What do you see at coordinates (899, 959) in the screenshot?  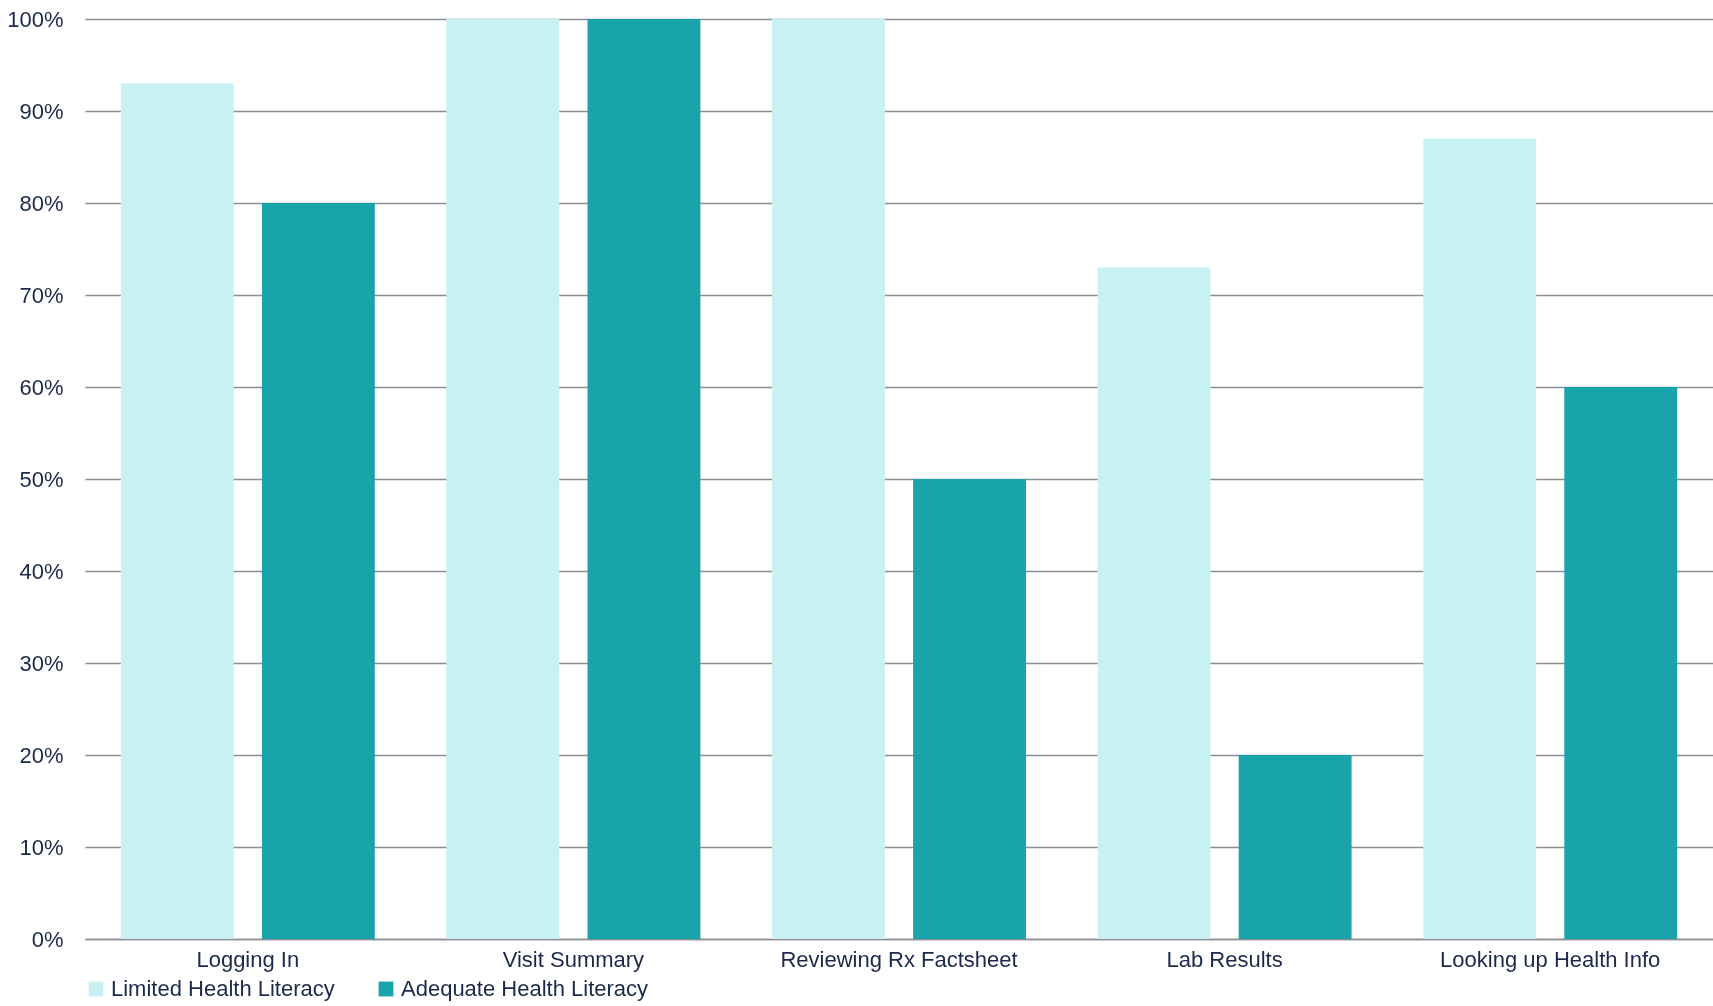 I see `x-tick-label: Reviewing Rx Factsheet` at bounding box center [899, 959].